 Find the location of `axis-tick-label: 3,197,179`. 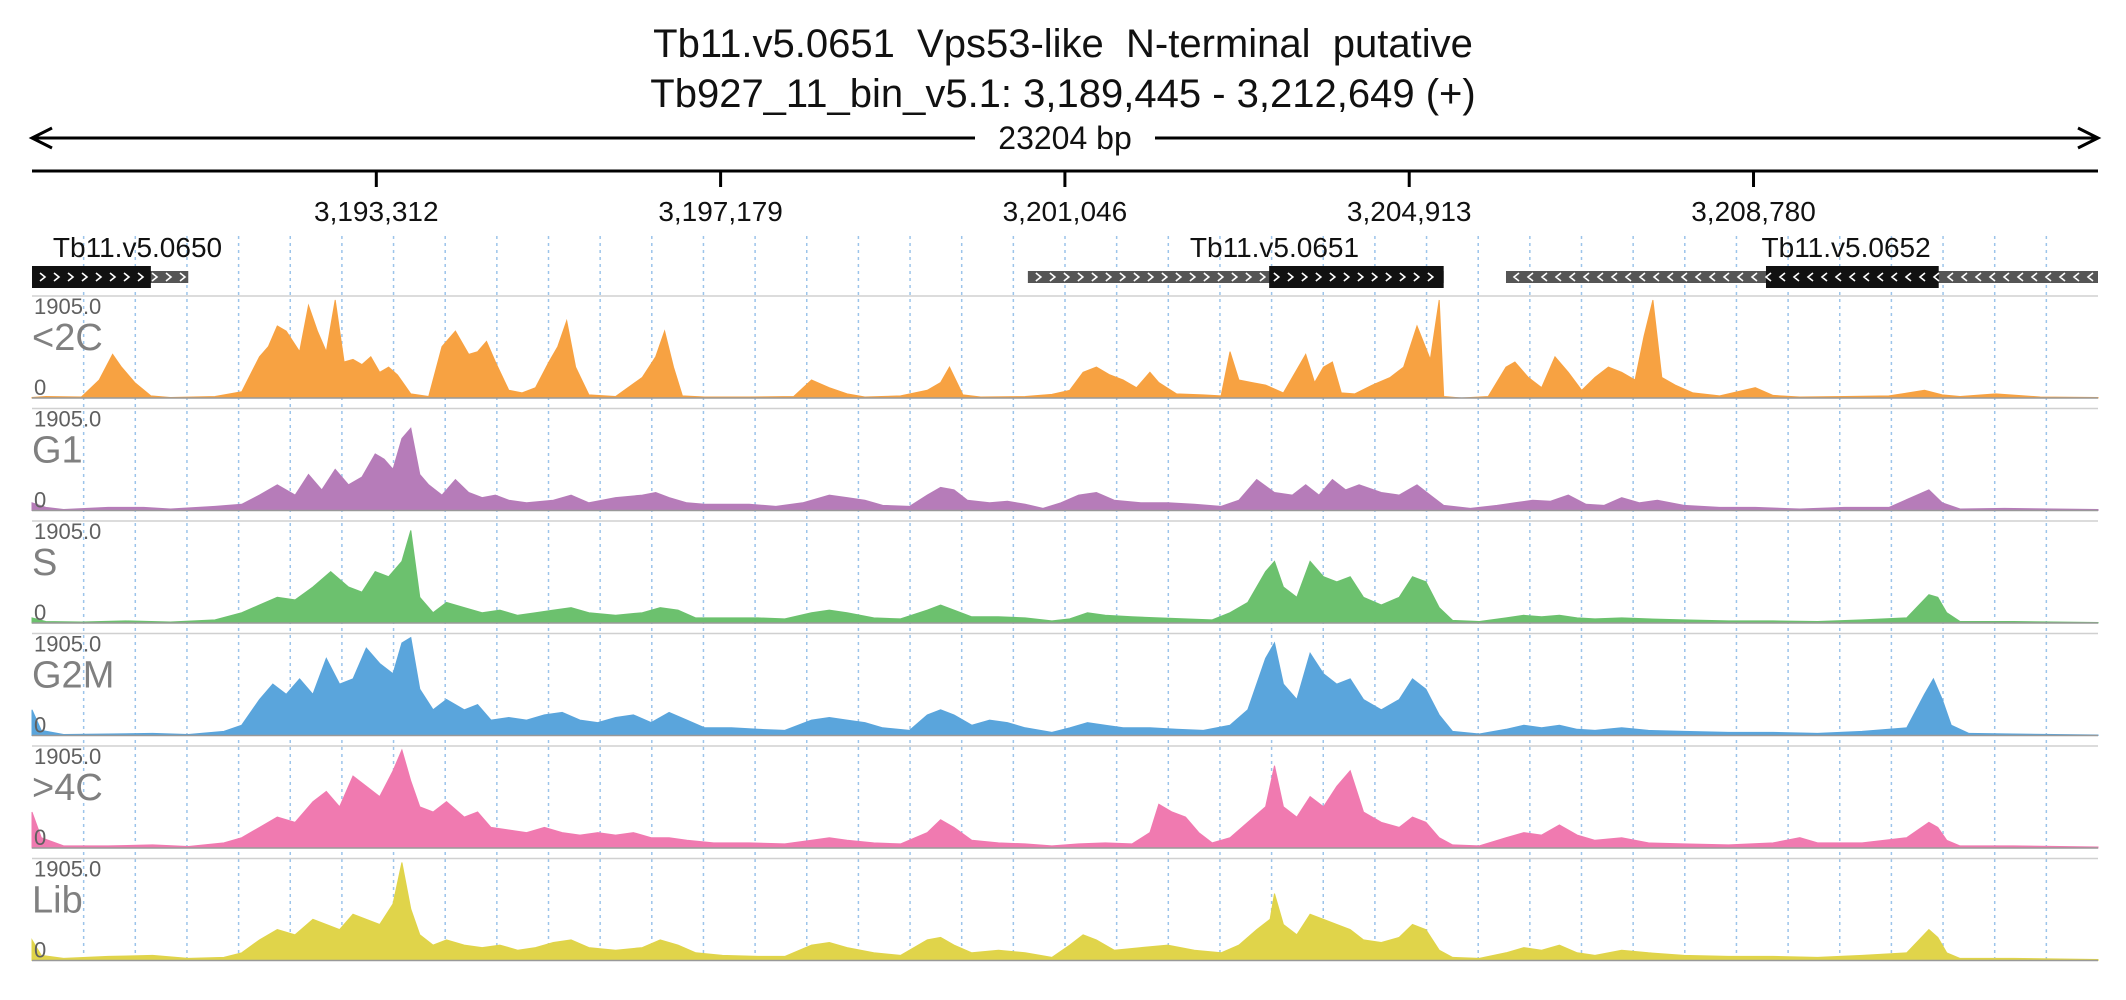

axis-tick-label: 3,197,179 is located at coordinates (720, 211).